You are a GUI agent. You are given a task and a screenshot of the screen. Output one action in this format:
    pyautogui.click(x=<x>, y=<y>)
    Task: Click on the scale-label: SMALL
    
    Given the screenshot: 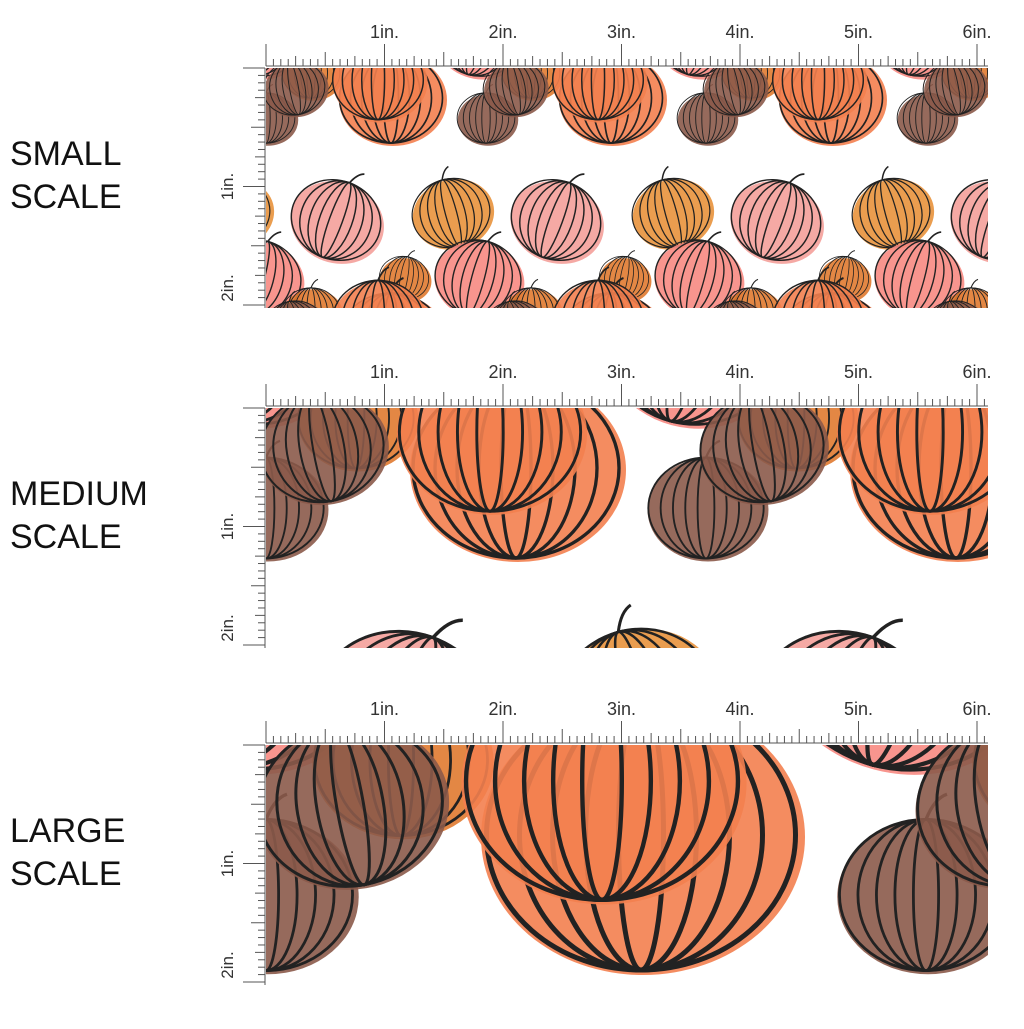 What is the action you would take?
    pyautogui.click(x=66, y=154)
    